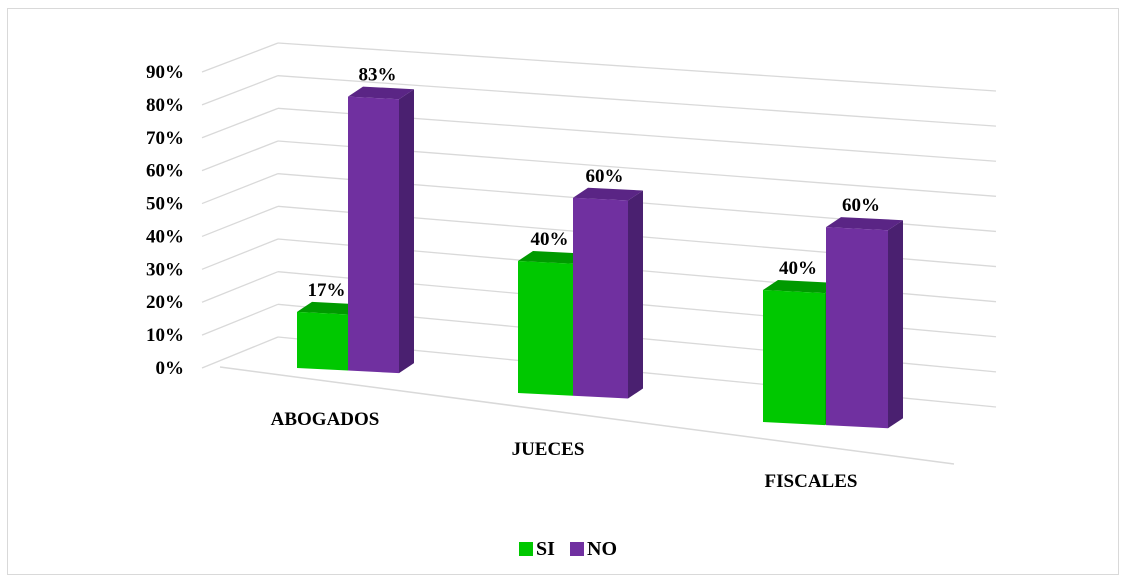 The height and width of the screenshot is (583, 1128). I want to click on data-label: 83%, so click(378, 75).